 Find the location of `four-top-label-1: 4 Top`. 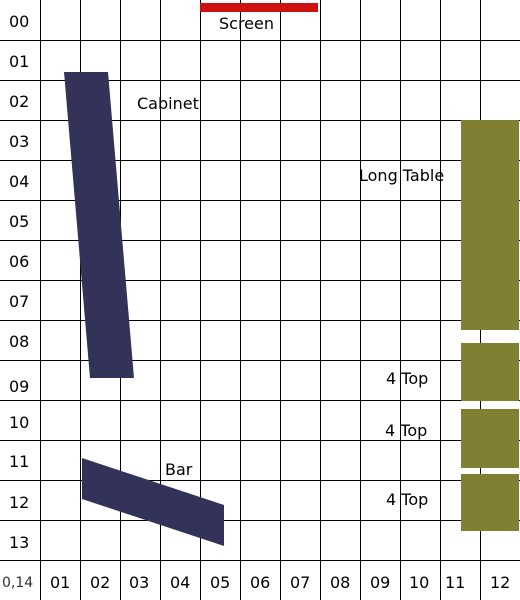

four-top-label-1: 4 Top is located at coordinates (407, 378).